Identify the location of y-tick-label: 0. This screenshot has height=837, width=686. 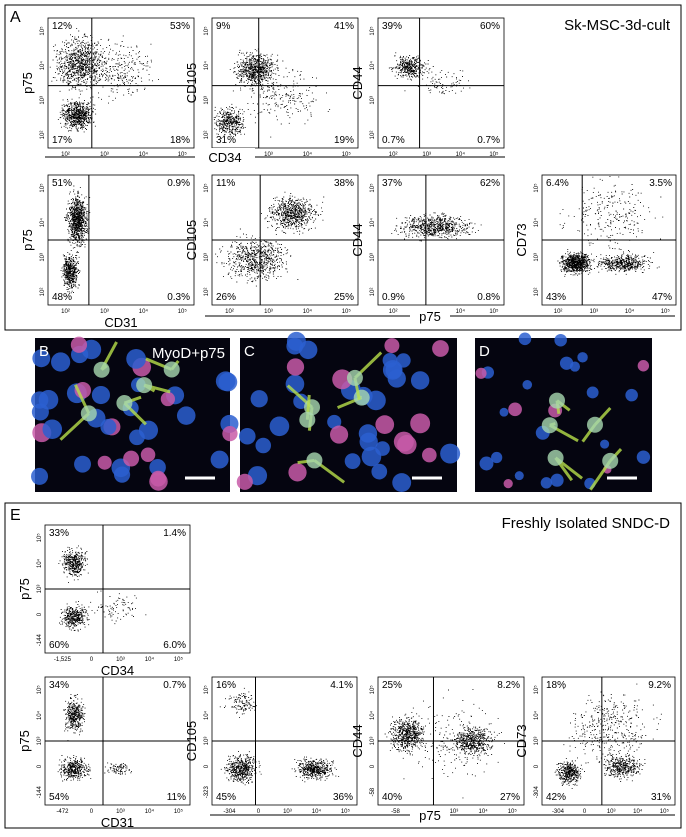
(40, 614).